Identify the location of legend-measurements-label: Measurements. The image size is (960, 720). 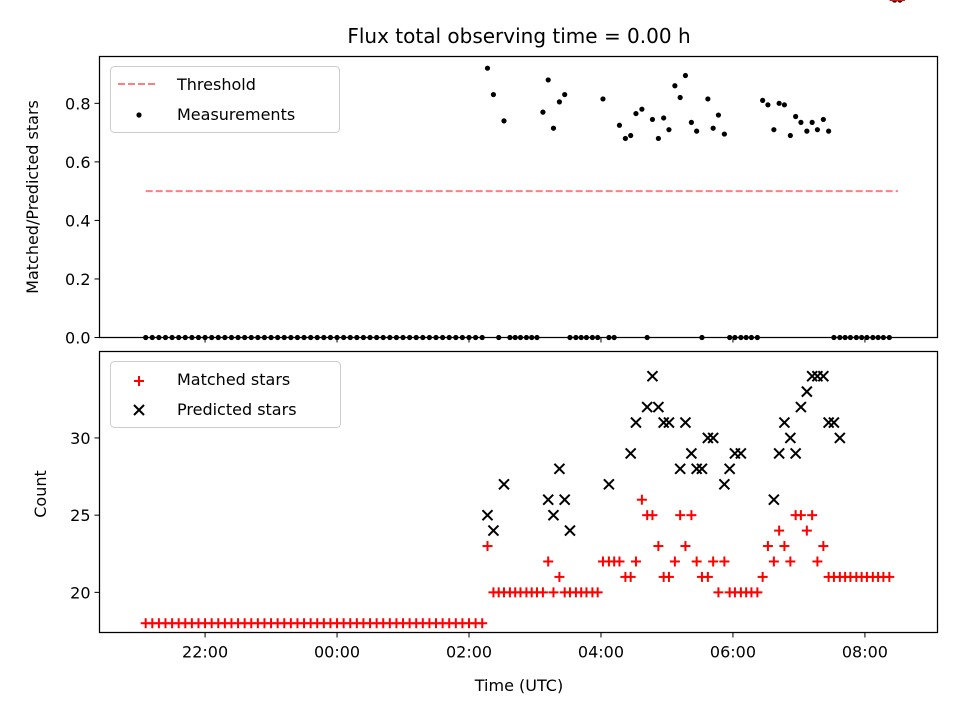
(236, 114).